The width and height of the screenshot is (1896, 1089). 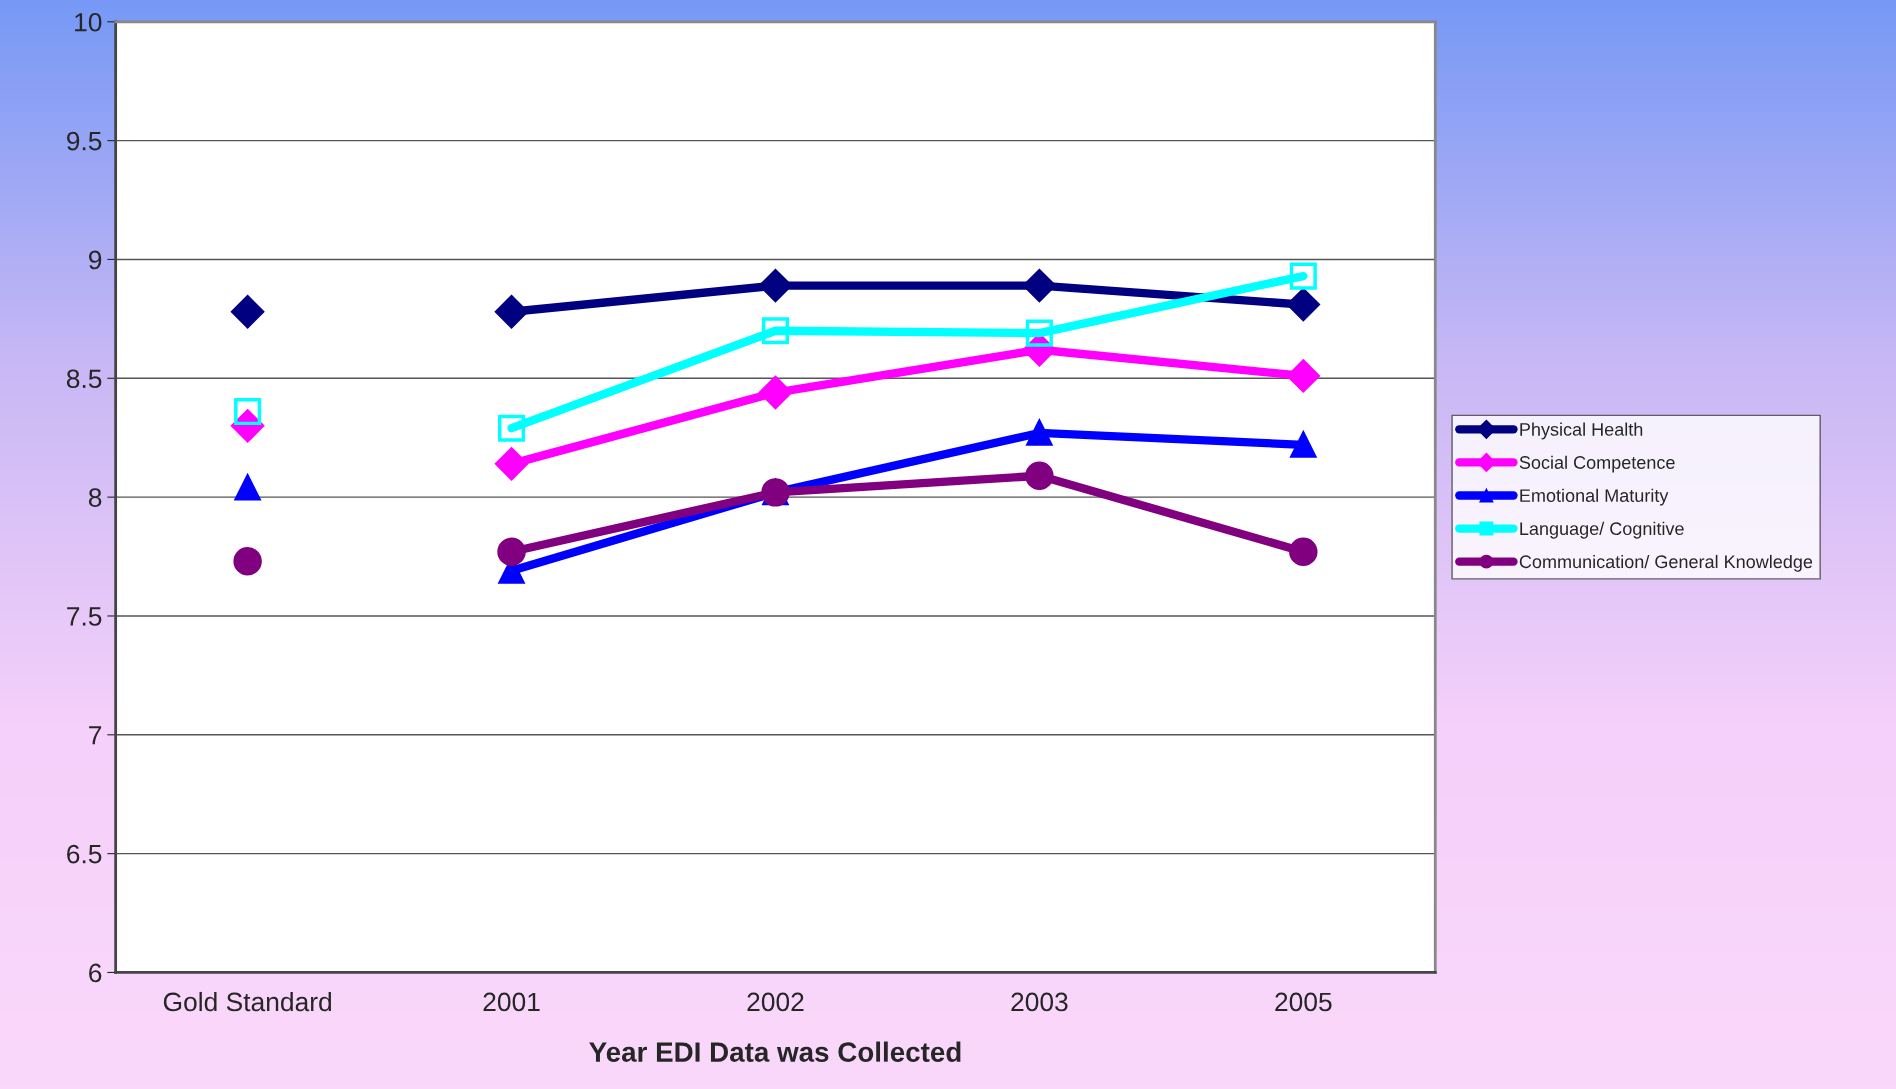 I want to click on x-tick-label: Gold Standard, so click(x=247, y=1001).